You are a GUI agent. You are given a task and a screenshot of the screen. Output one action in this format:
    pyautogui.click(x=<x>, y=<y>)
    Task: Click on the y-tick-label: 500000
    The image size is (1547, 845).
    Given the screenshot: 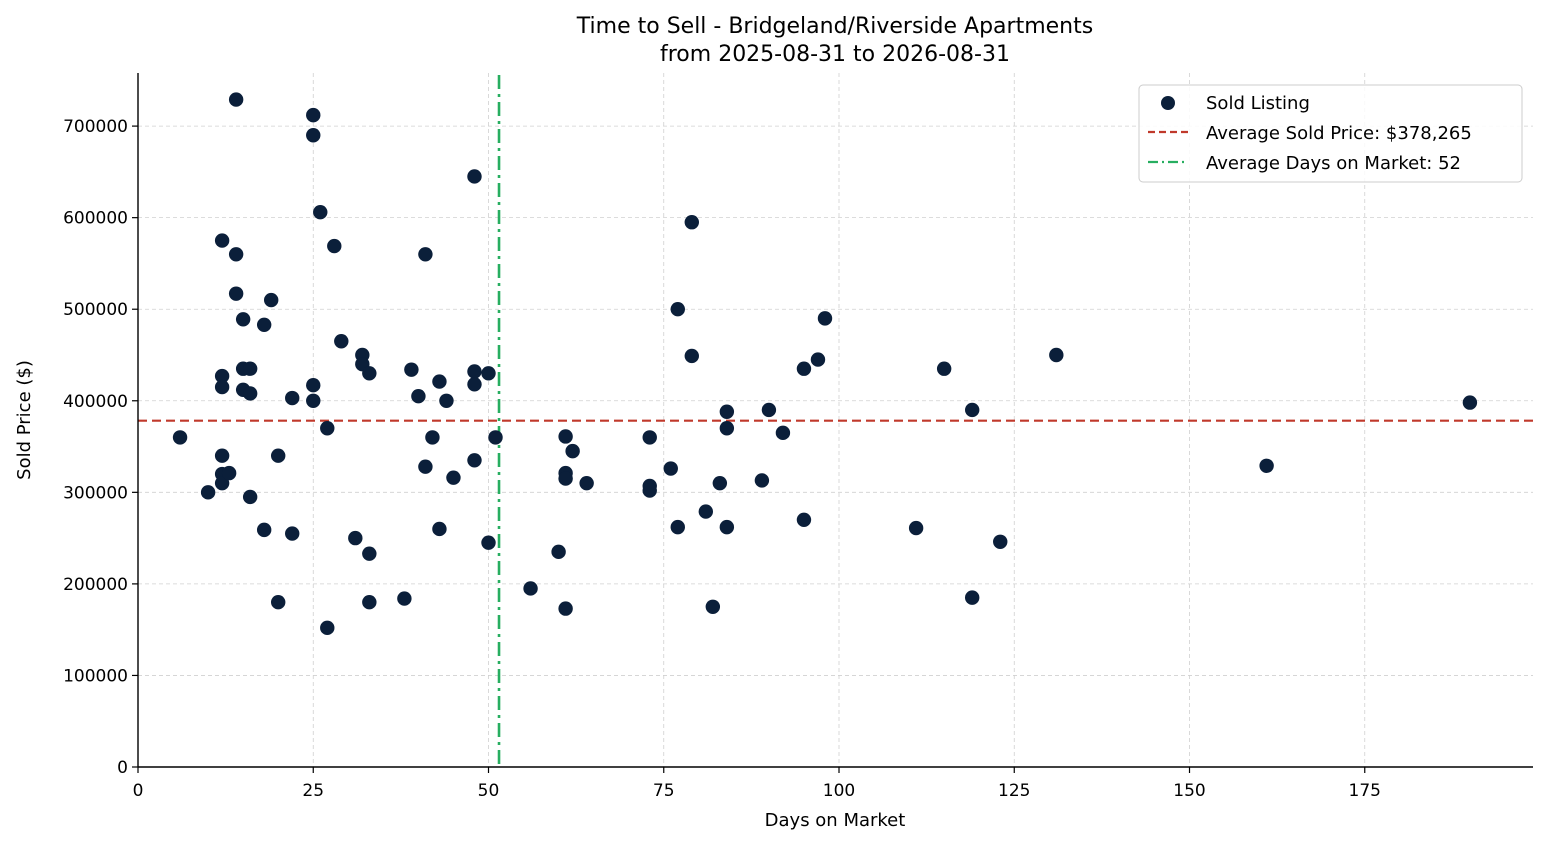 What is the action you would take?
    pyautogui.click(x=95, y=310)
    